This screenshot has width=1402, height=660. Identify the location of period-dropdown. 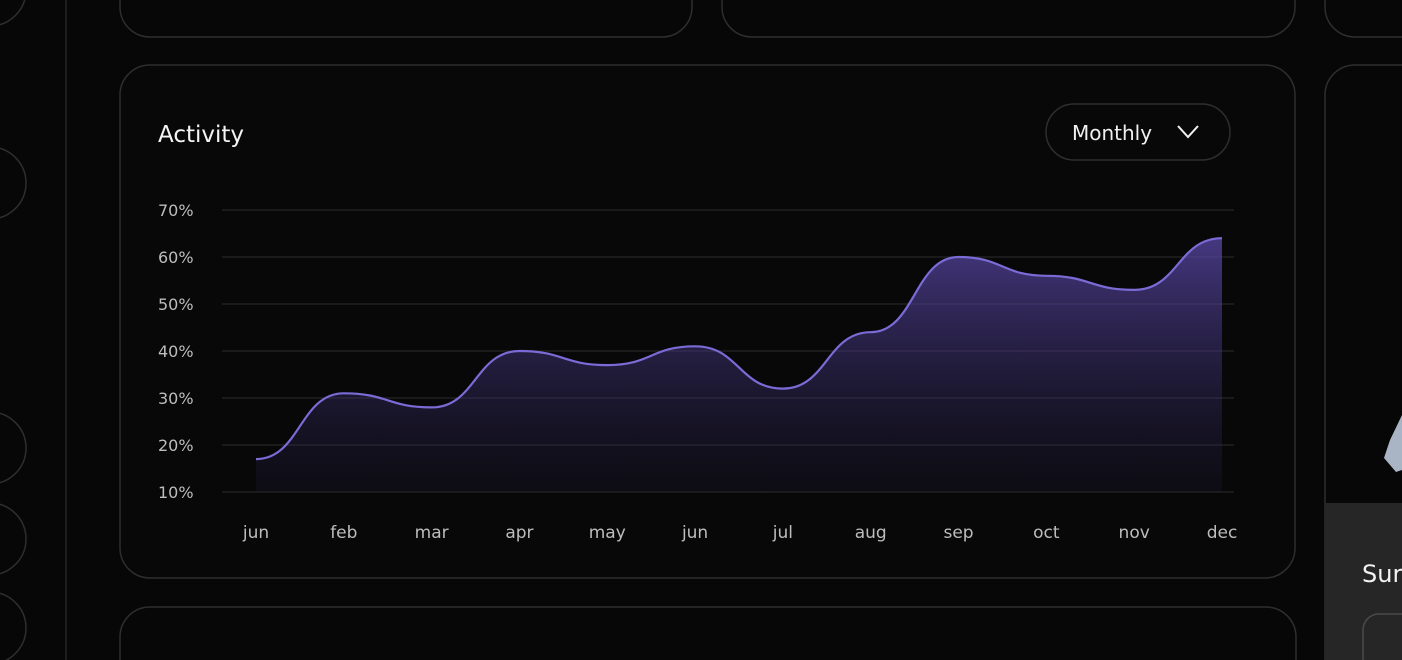
(1138, 132).